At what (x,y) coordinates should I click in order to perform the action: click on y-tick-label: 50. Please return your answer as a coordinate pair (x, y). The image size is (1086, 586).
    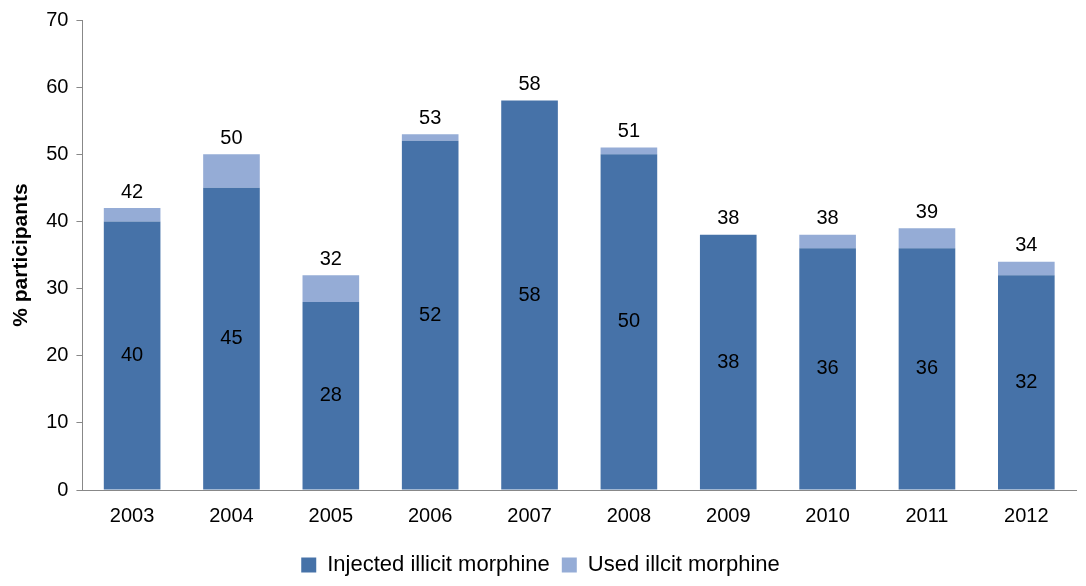
    Looking at the image, I should click on (57, 152).